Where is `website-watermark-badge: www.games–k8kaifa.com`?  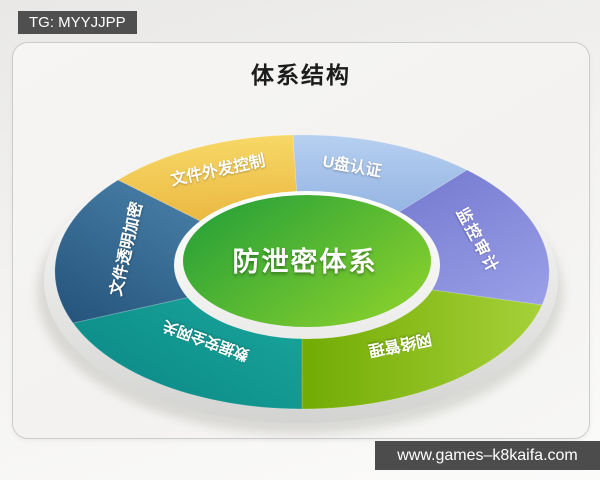 website-watermark-badge: www.games–k8kaifa.com is located at coordinates (487, 455).